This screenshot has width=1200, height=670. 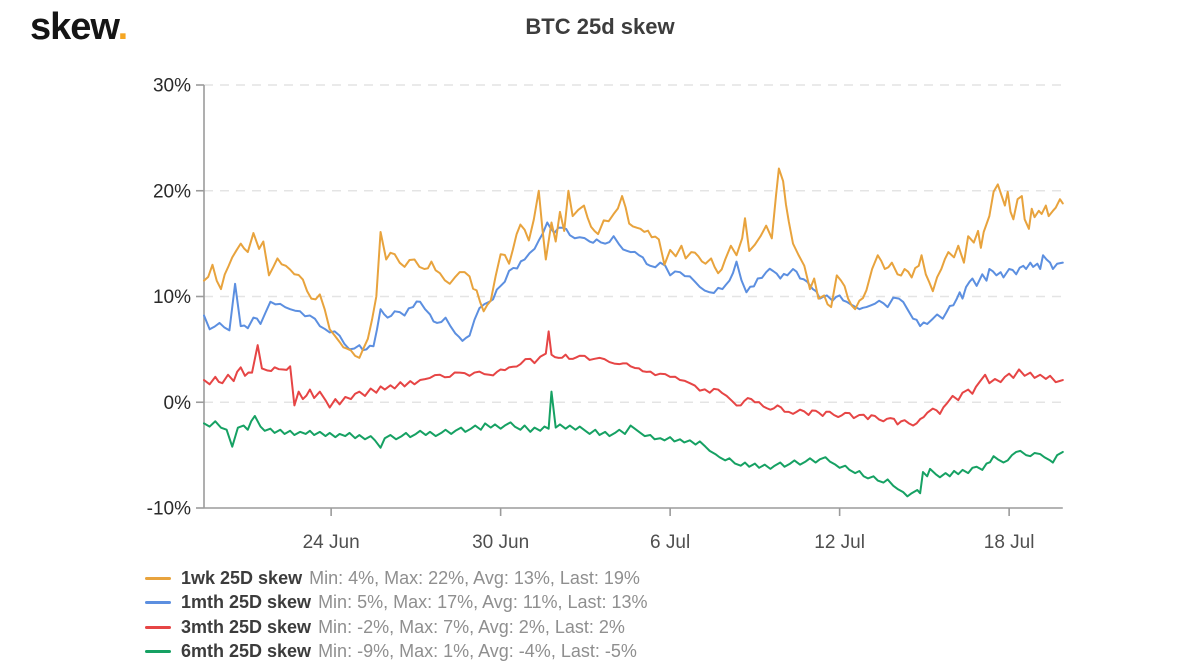 I want to click on legend-series-stats: Min: -2%, Max: 7%, Avg: 2%, Last: 2%, so click(x=471, y=626).